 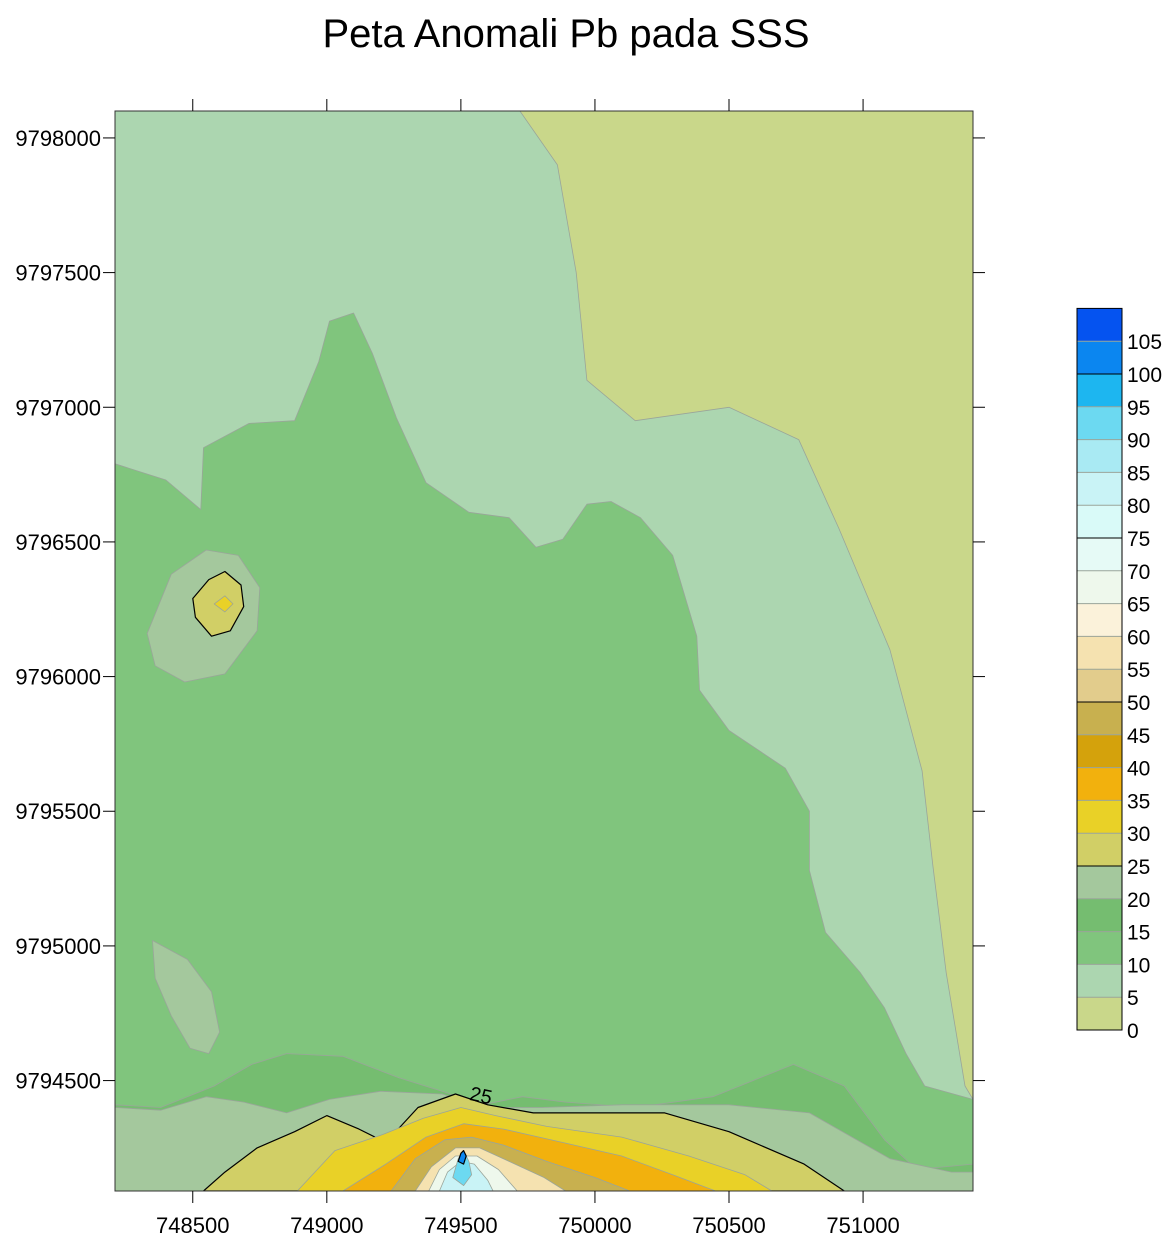 What do you see at coordinates (58, 946) in the screenshot?
I see `y-tick-label-1: 9795000` at bounding box center [58, 946].